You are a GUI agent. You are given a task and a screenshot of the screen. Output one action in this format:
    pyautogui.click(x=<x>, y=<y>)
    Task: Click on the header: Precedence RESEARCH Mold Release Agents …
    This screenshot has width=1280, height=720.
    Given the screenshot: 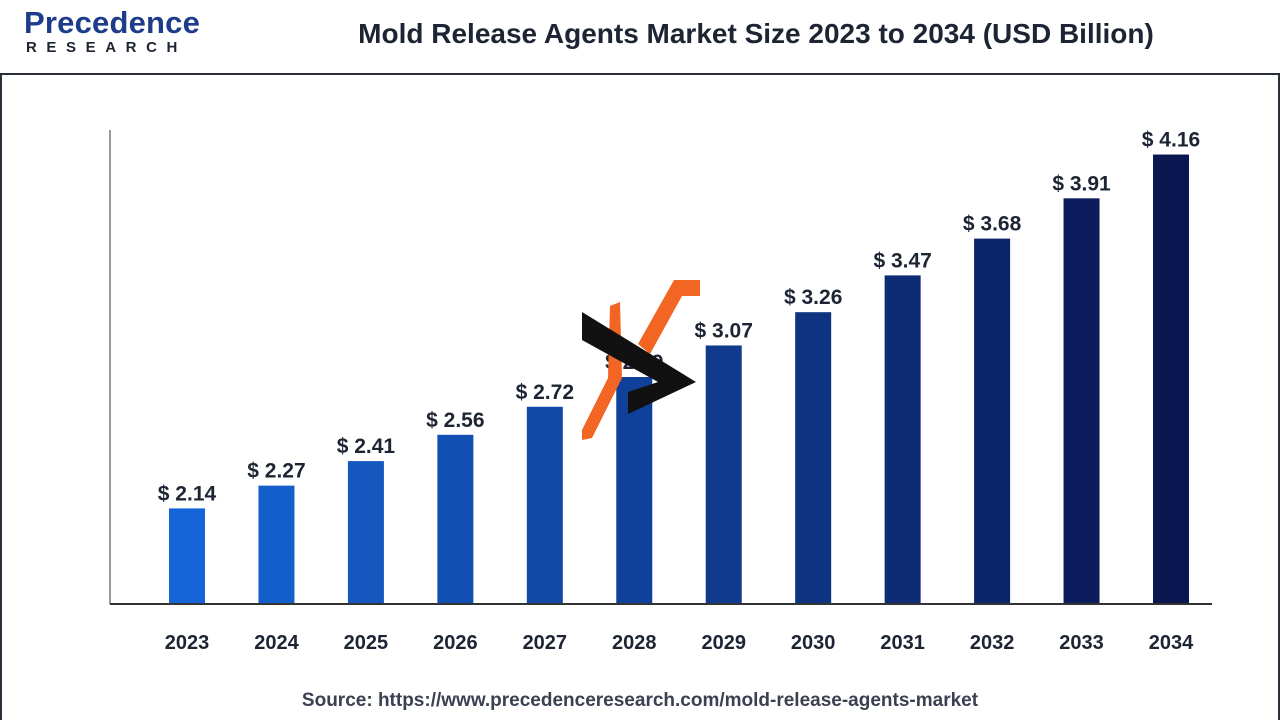 What is the action you would take?
    pyautogui.click(x=640, y=37)
    